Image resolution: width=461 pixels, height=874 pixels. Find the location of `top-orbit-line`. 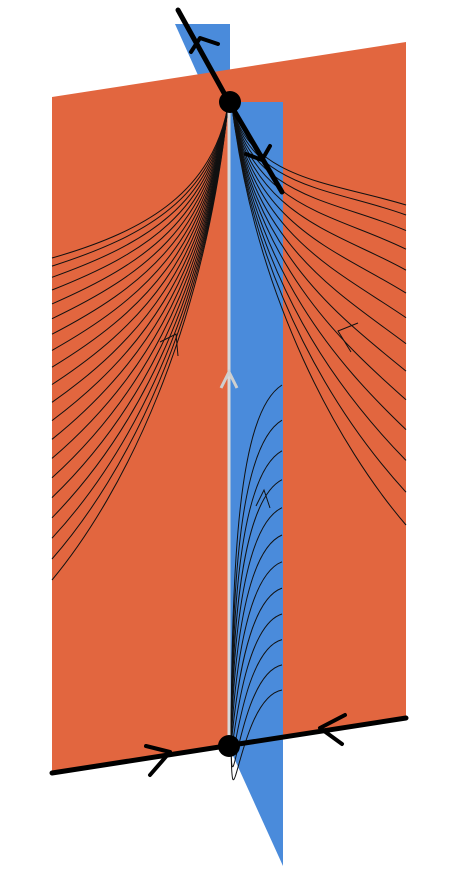

top-orbit-line is located at coordinates (203, 56).